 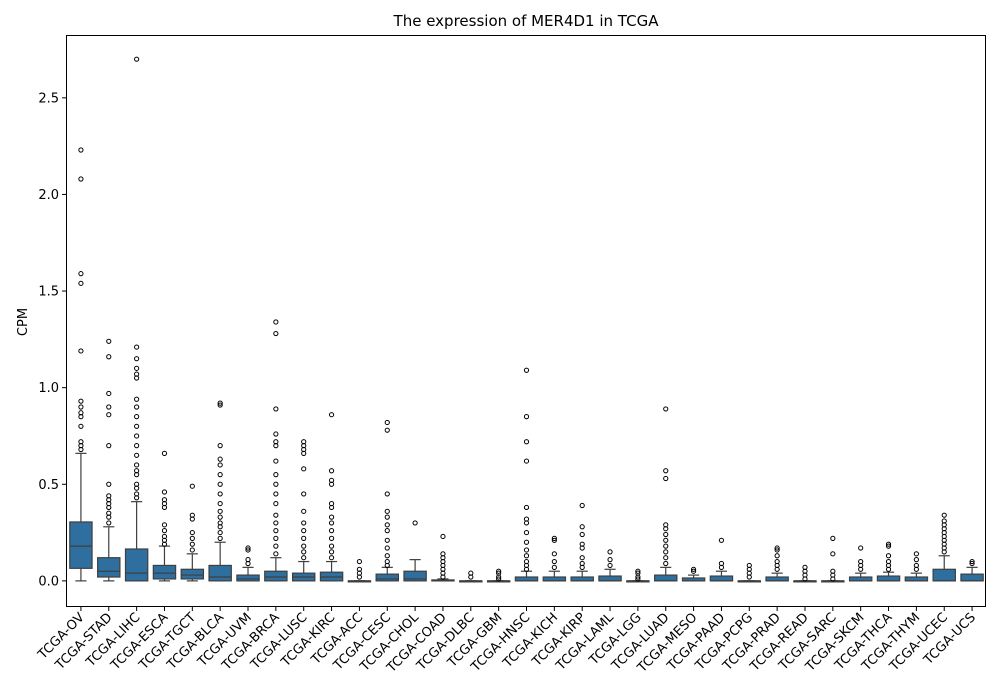 I want to click on y-axis-label: CPM, so click(x=23, y=322).